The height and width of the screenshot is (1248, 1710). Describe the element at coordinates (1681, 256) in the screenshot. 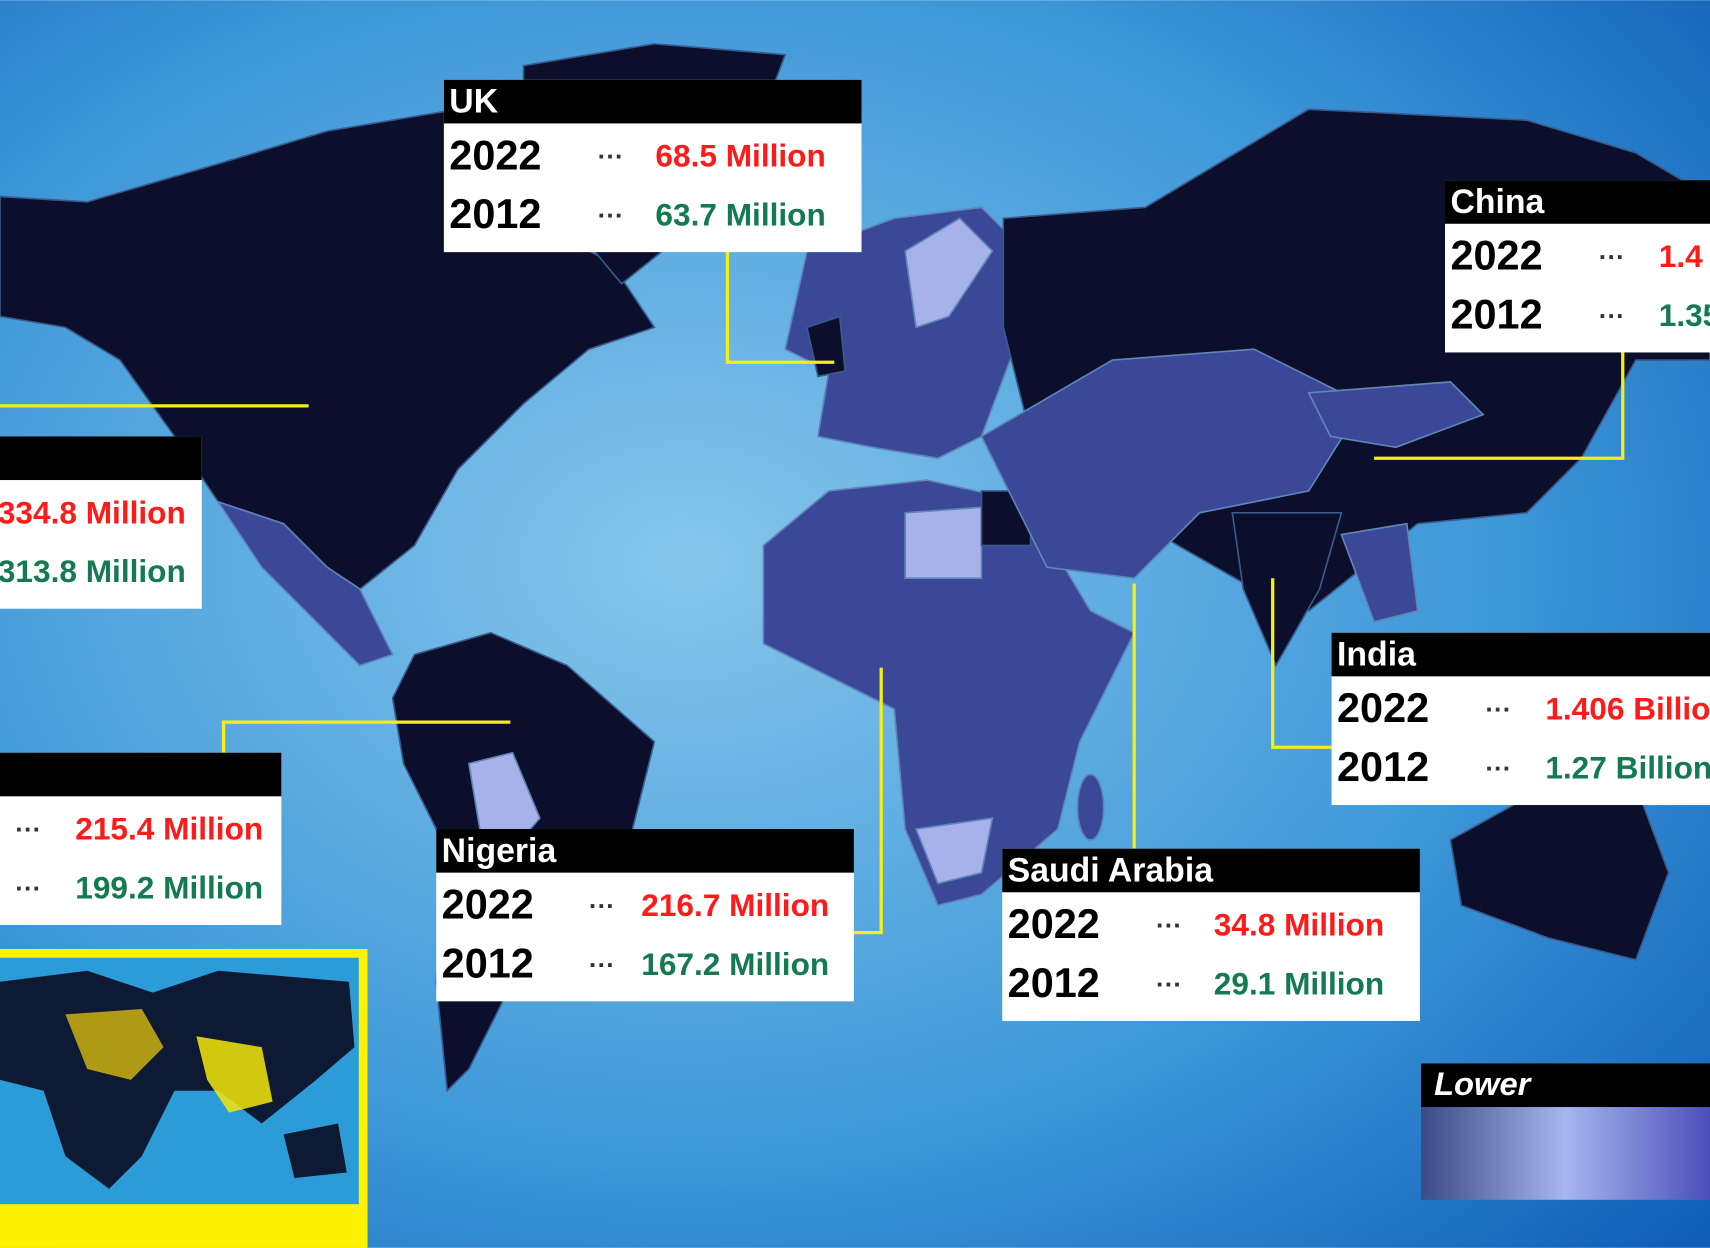

I see `population-value: 1.4` at that location.